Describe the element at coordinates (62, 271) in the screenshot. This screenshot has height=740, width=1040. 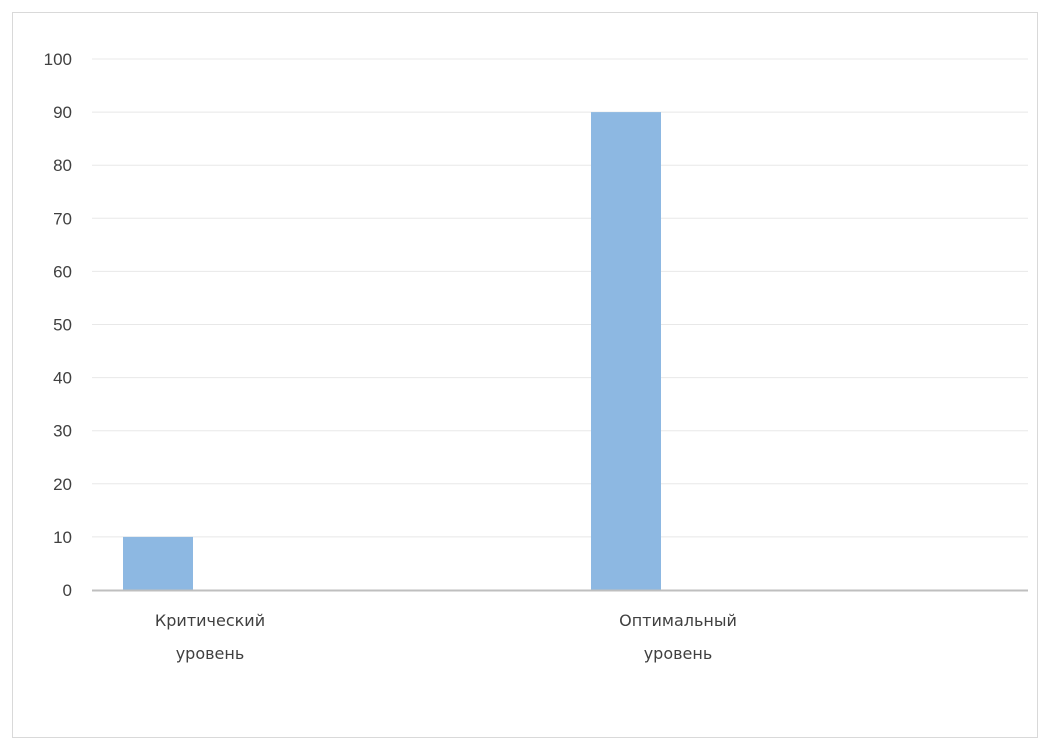
I see `y-tick-label: 60` at that location.